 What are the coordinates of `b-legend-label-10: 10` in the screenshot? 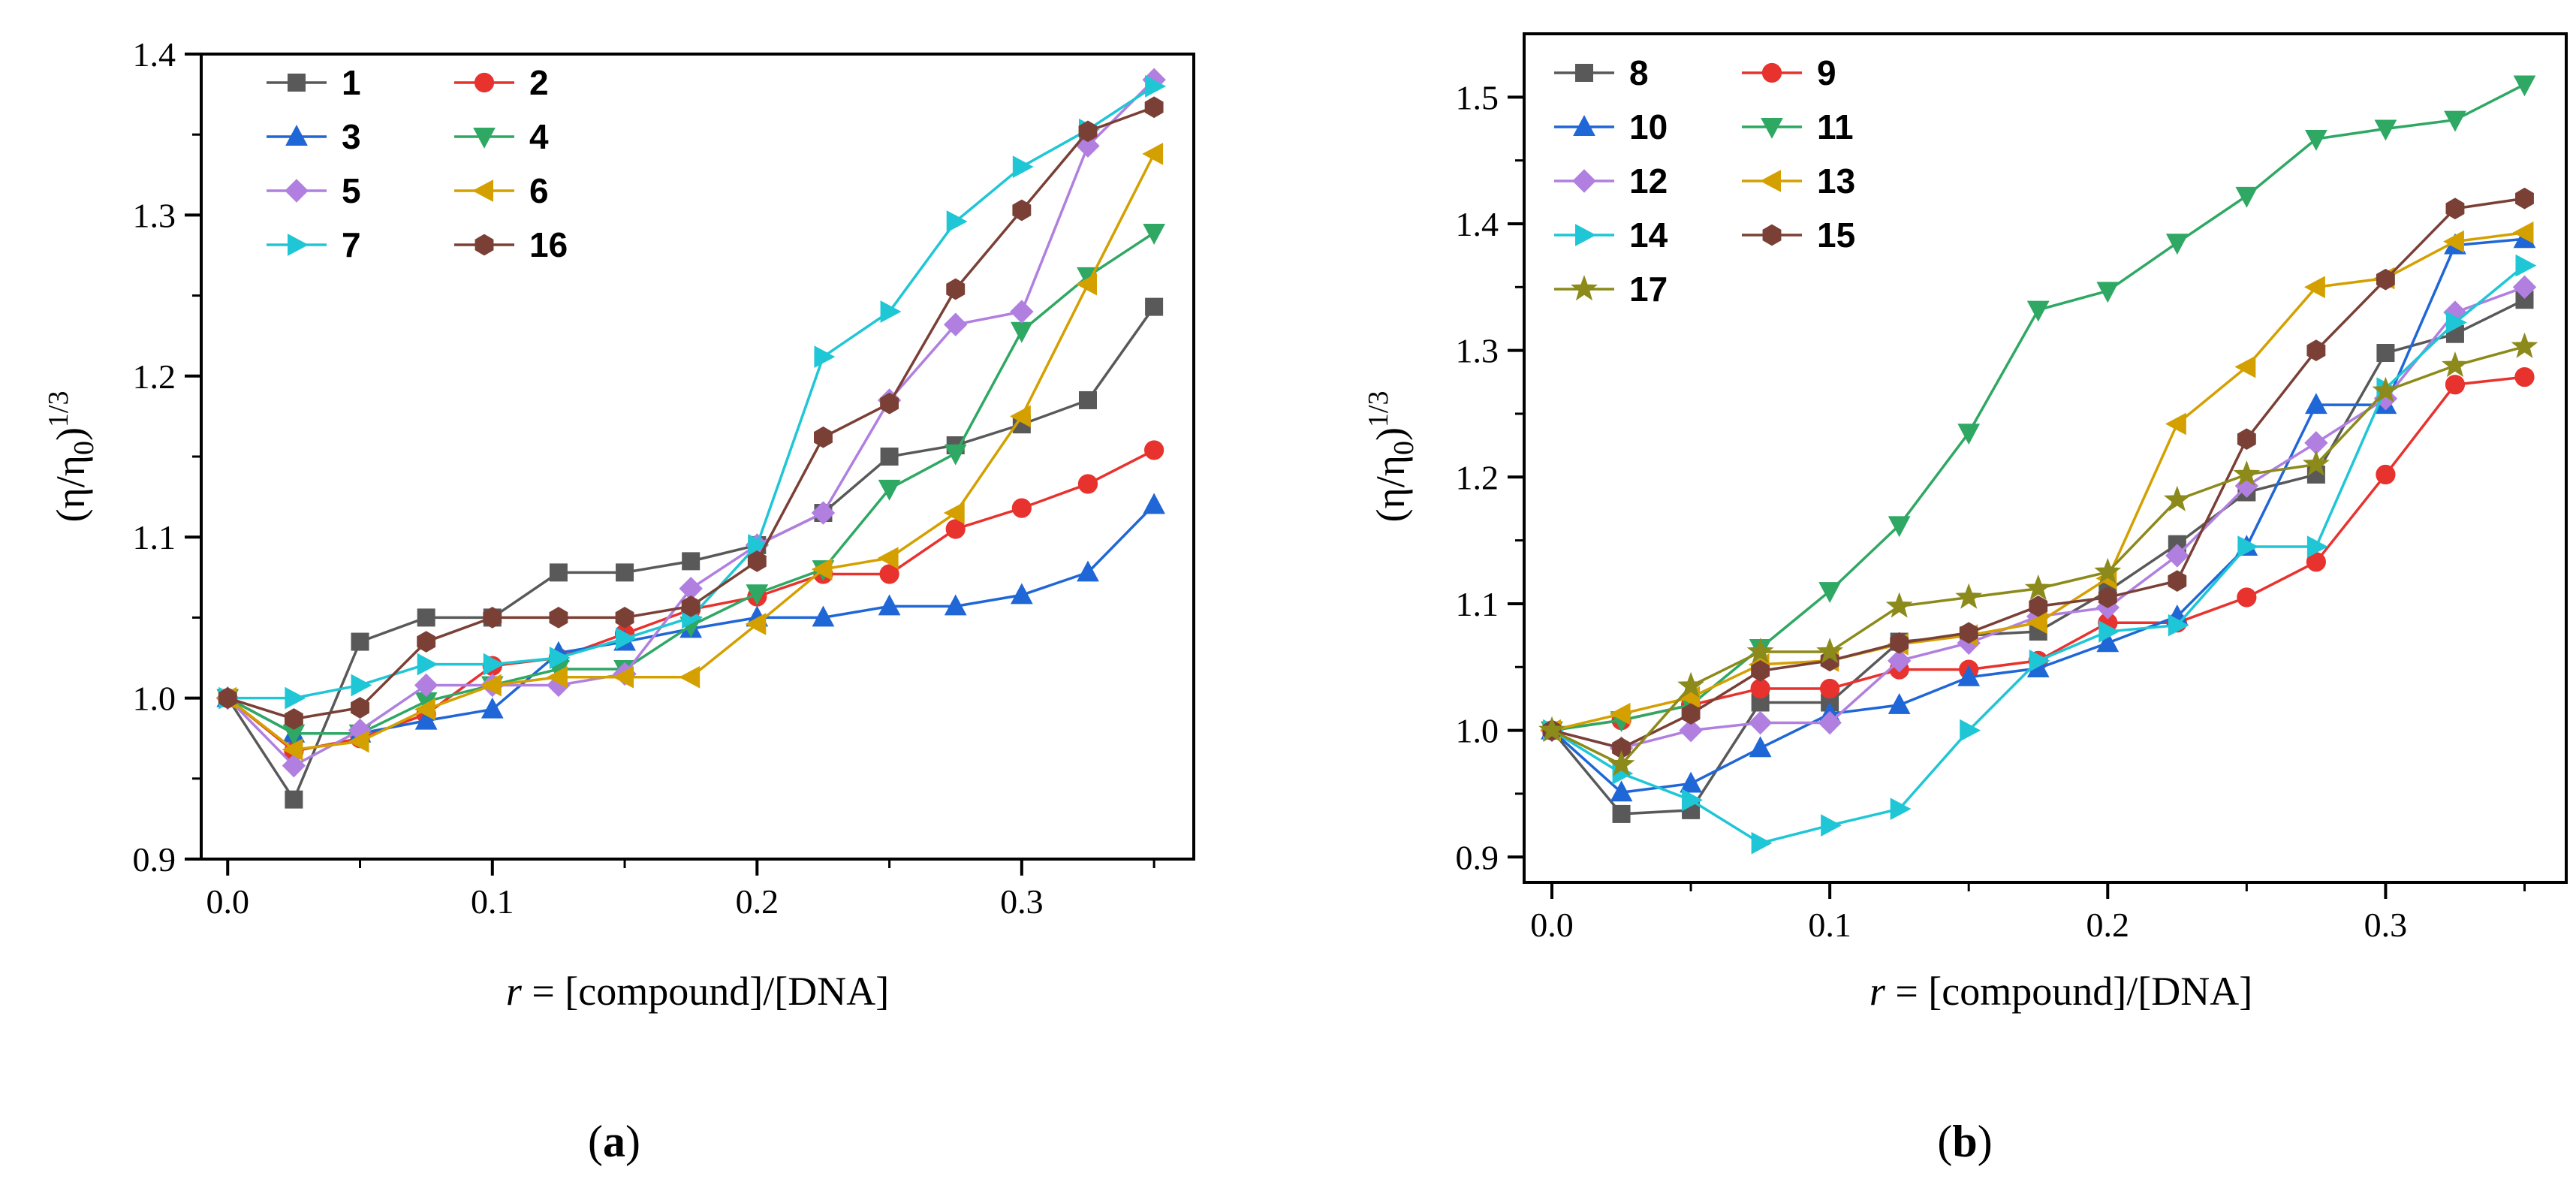 It's located at (1648, 126).